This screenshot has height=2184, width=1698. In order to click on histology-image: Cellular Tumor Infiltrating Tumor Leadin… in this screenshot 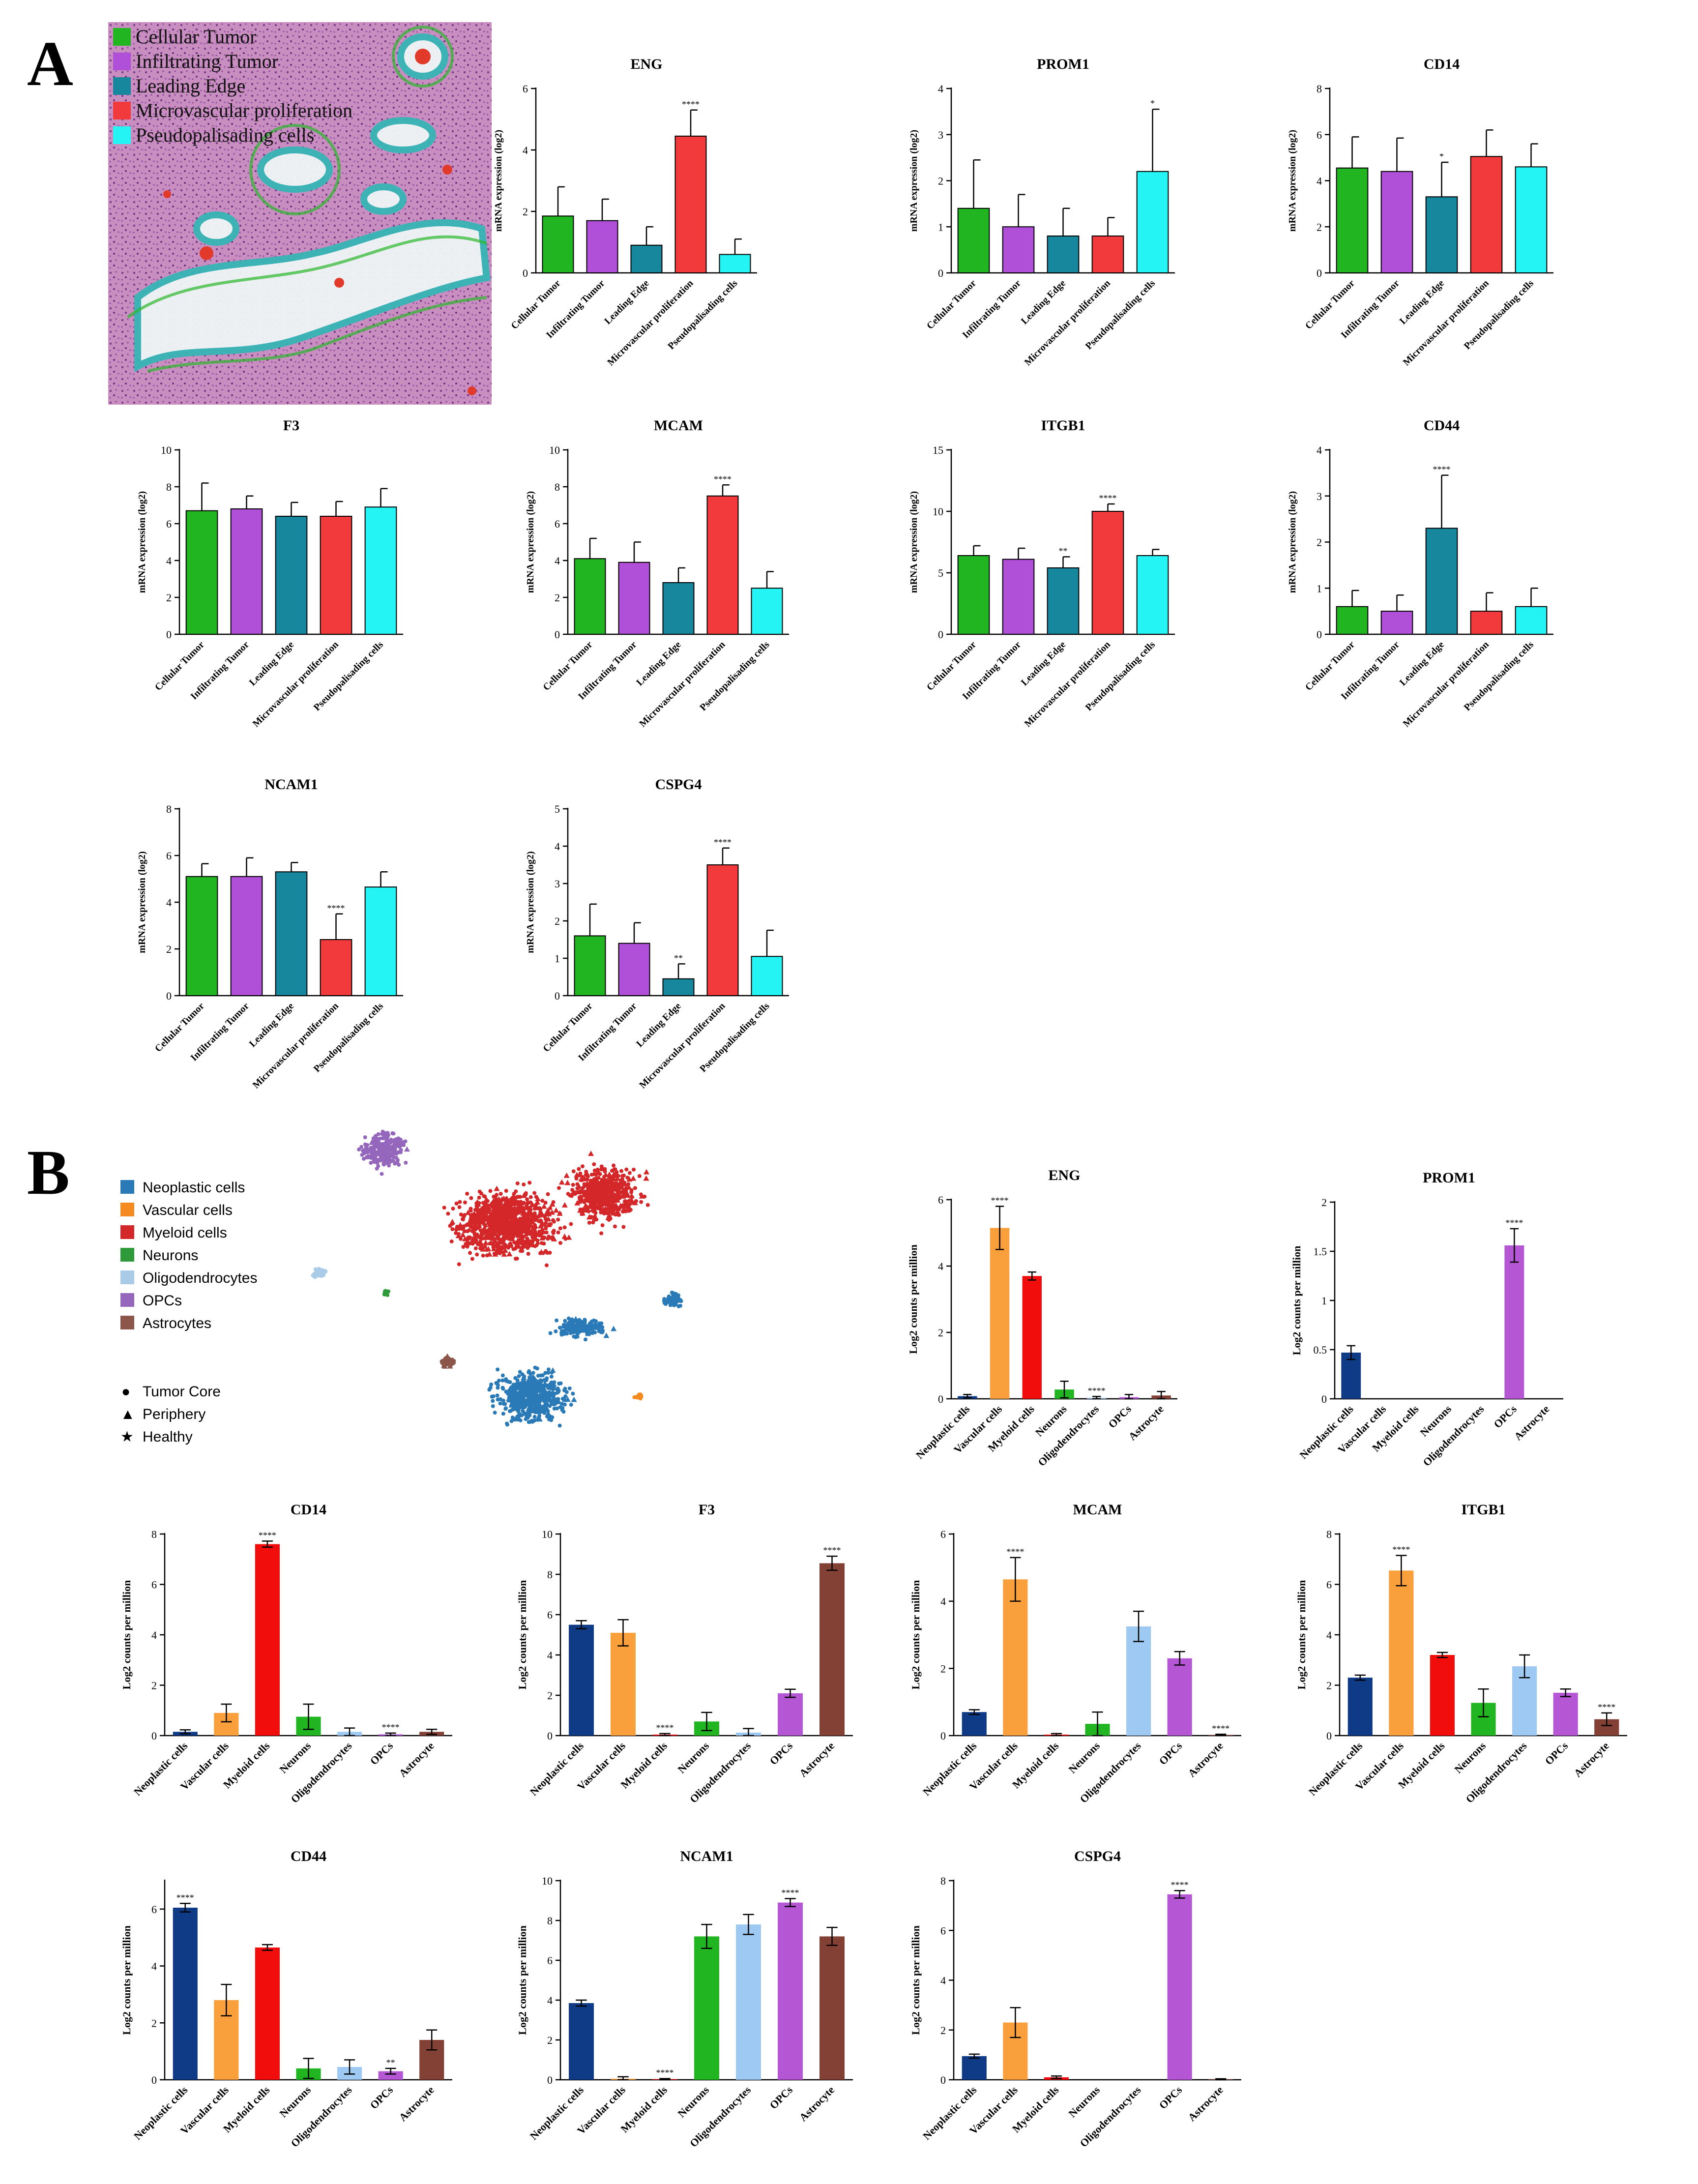, I will do `click(300, 213)`.